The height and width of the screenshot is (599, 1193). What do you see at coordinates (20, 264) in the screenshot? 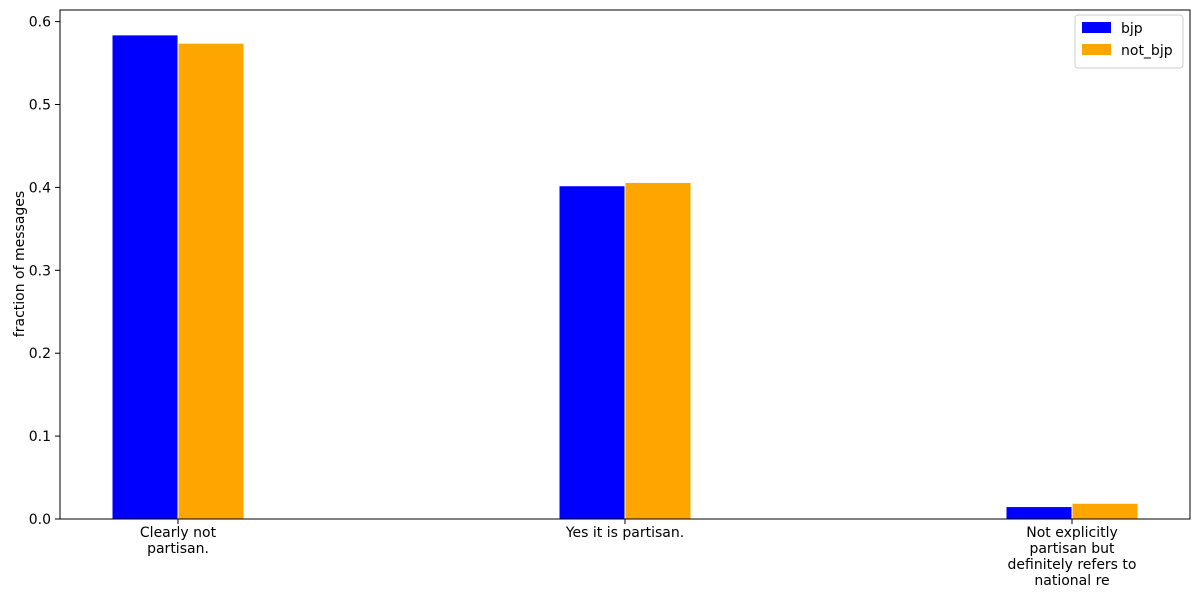
I see `y-axis-label: fraction of messages` at bounding box center [20, 264].